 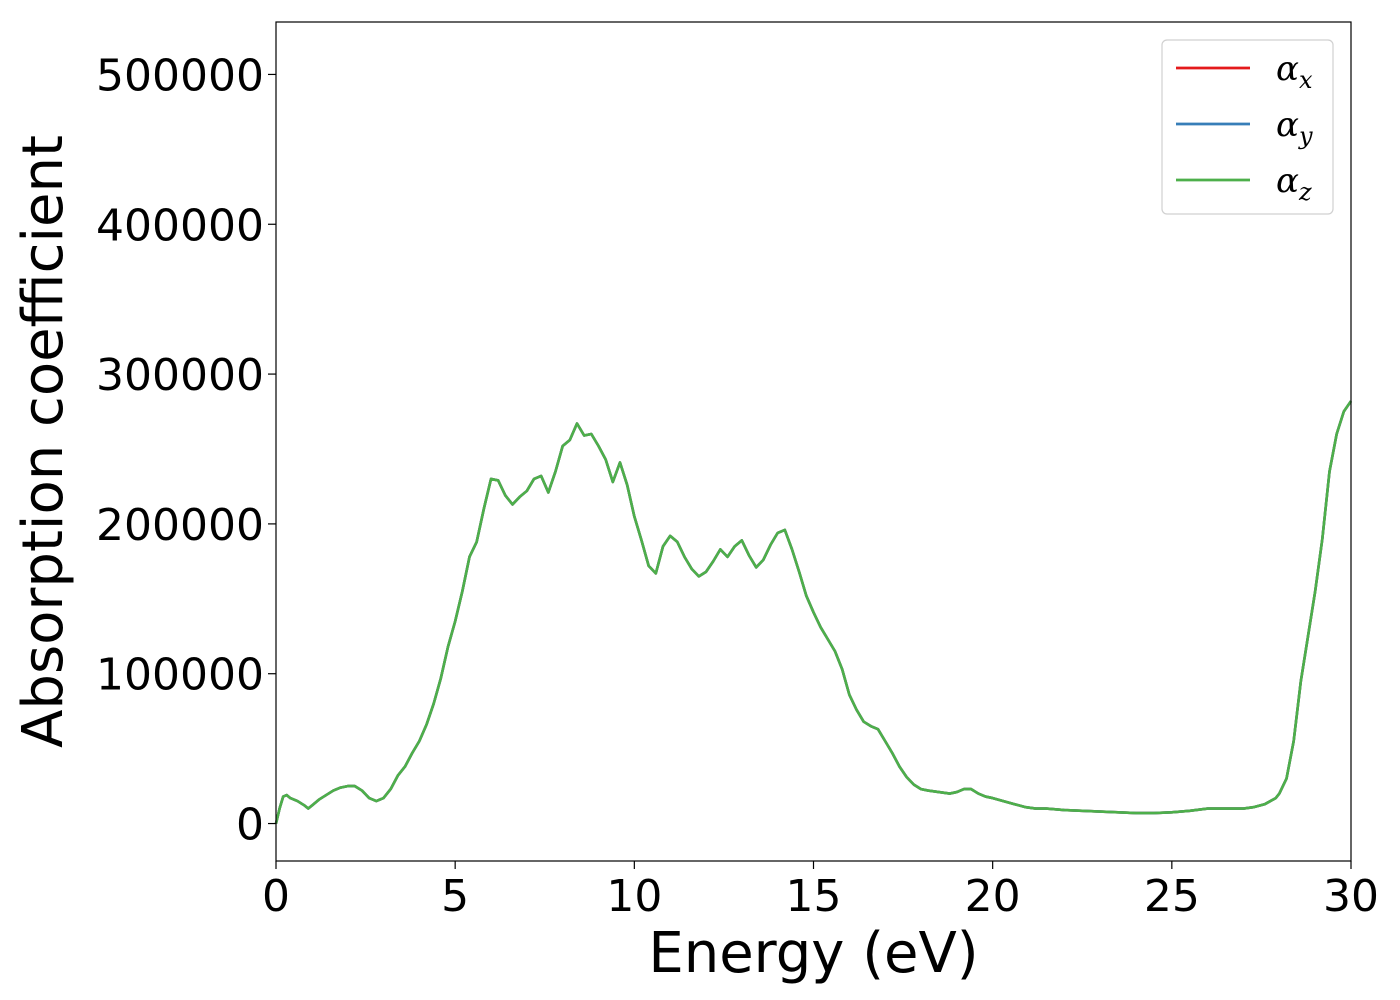 I want to click on legend-label-1: αy, so click(x=1294, y=127).